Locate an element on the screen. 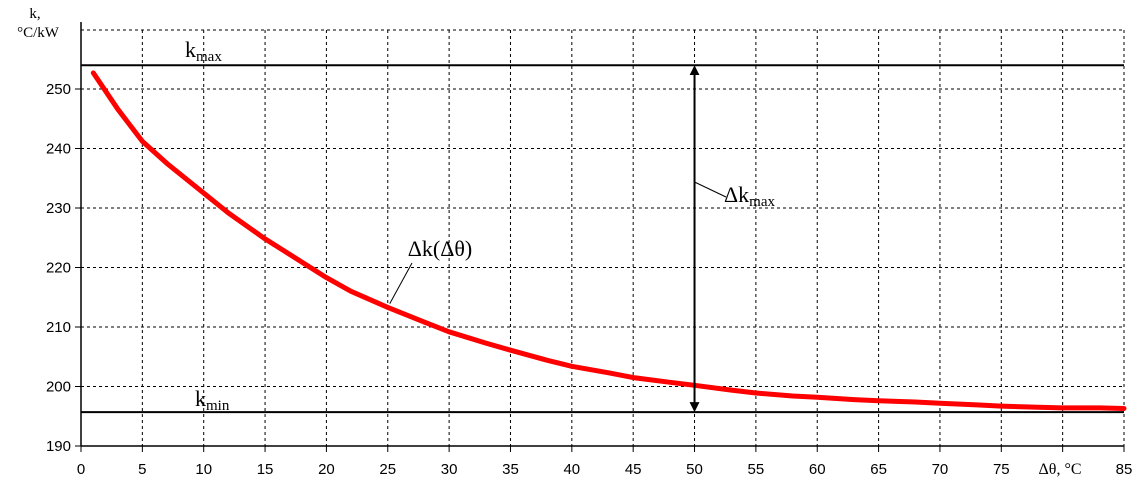 The height and width of the screenshot is (488, 1142). x-tick-label: 40 is located at coordinates (571, 469).